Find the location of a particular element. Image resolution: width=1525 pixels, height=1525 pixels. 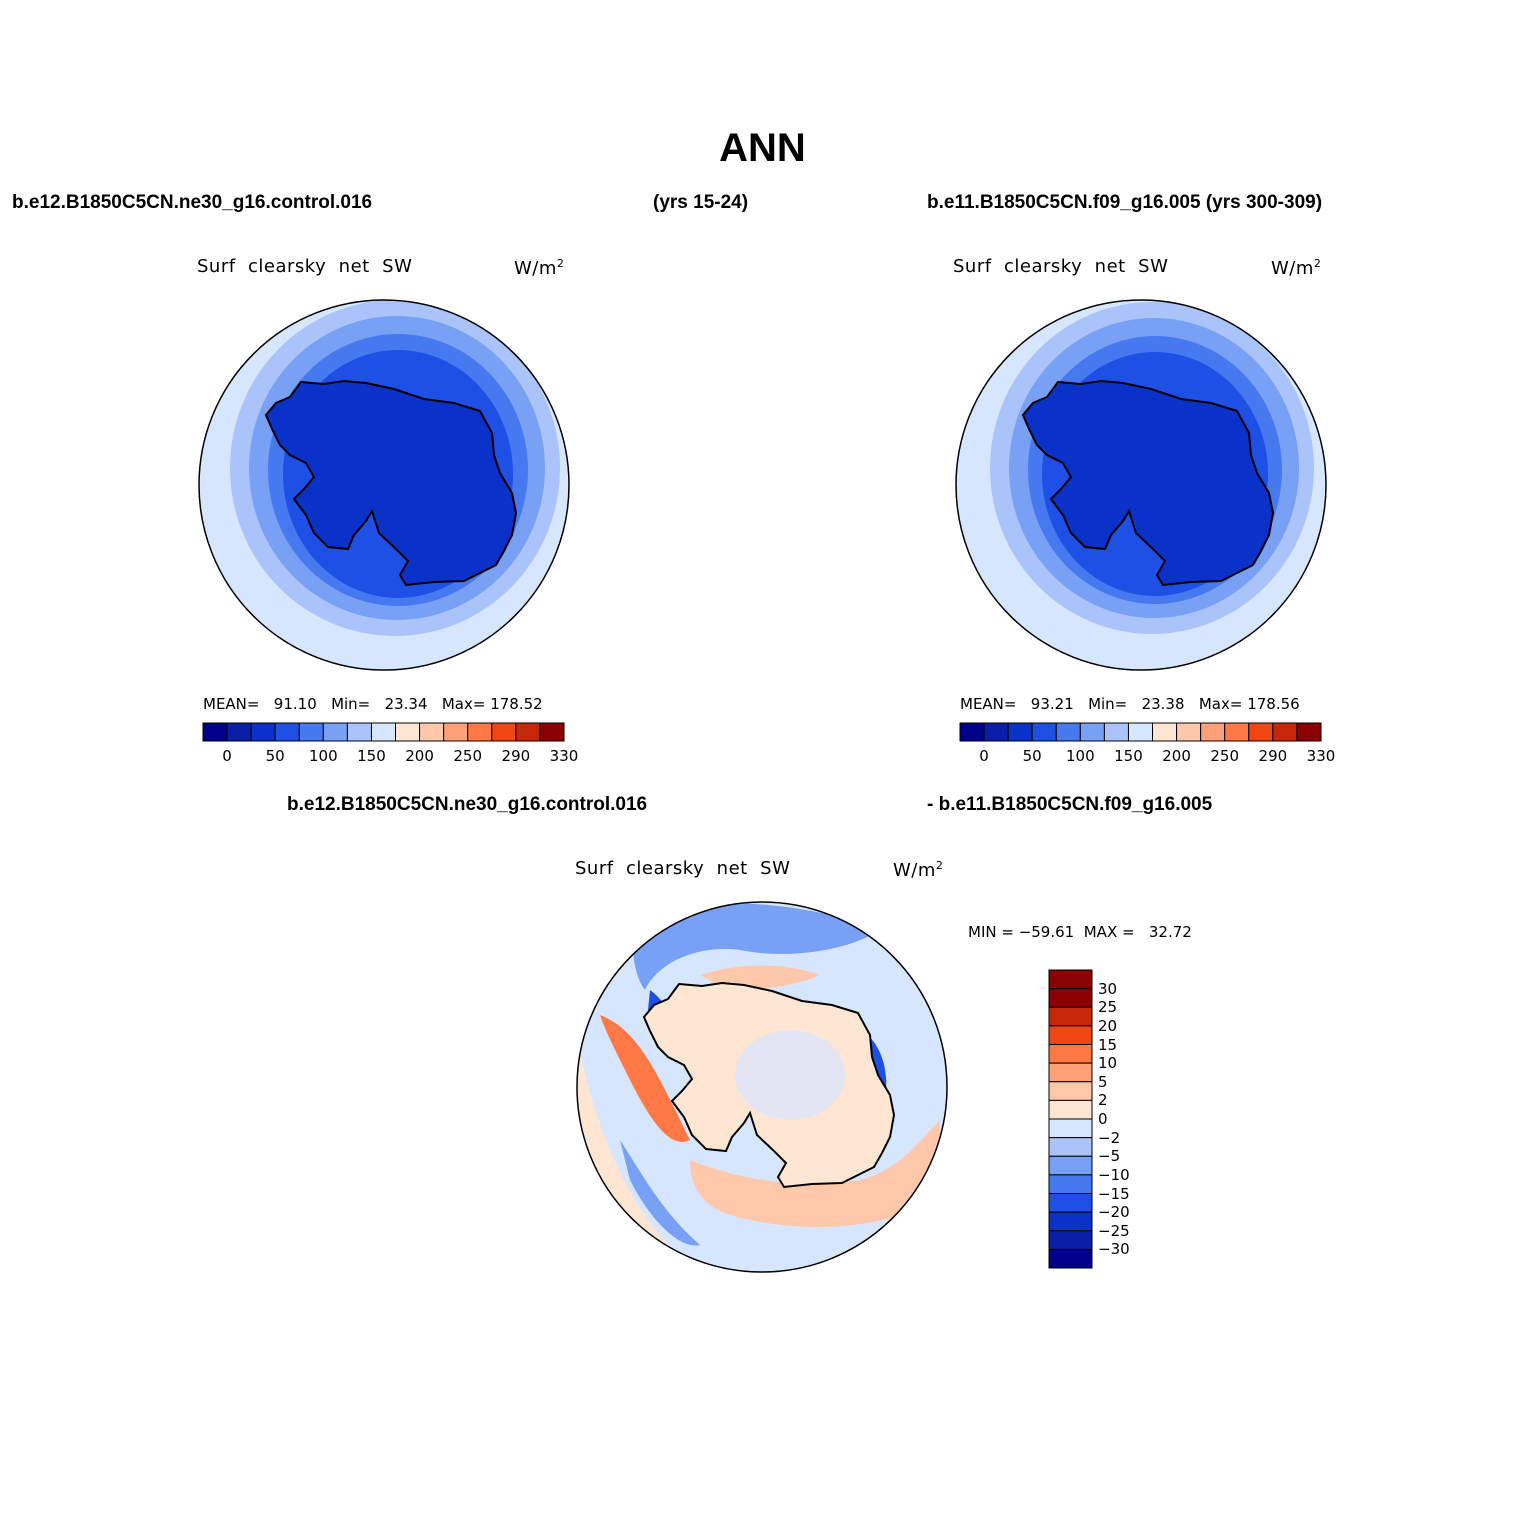

right-colorbar-tick-label: 250 is located at coordinates (1225, 756).